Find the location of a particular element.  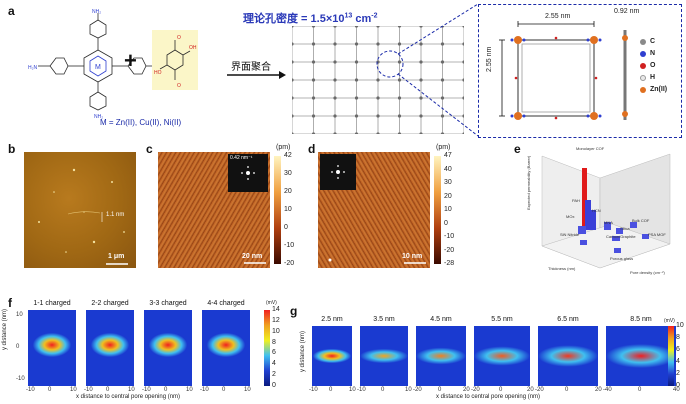

colorbar-f-tick: 14 is located at coordinates (276, 309).